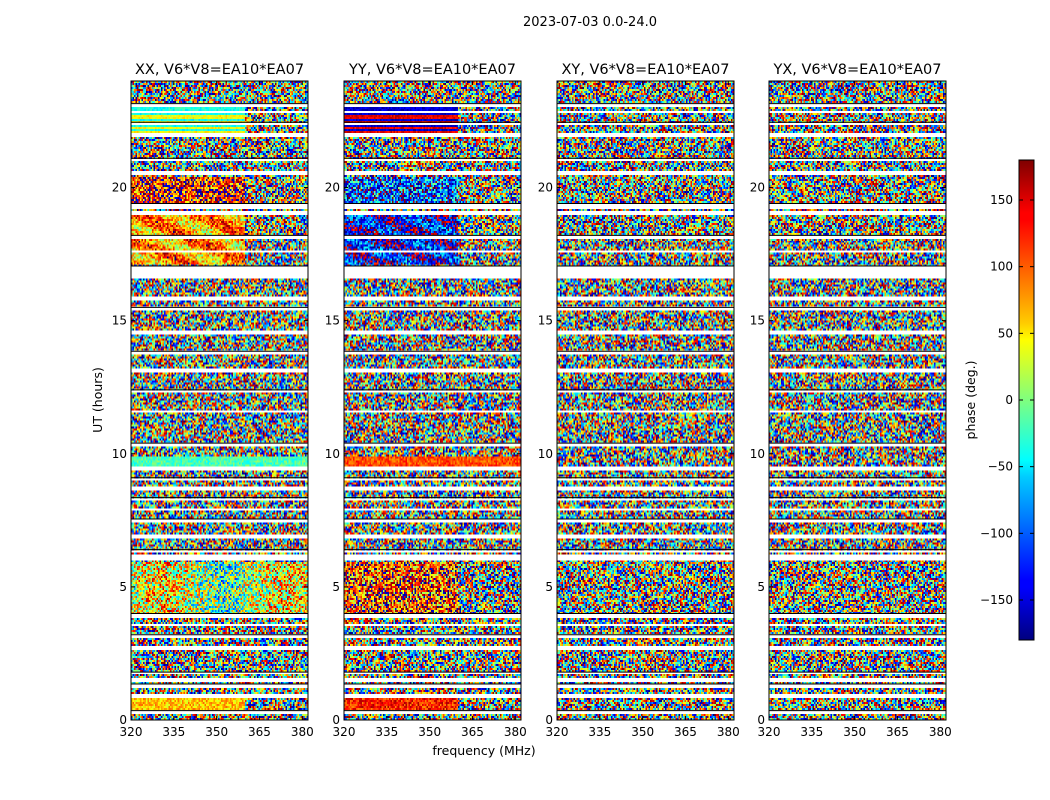 This screenshot has width=1050, height=800. I want to click on colorbar-tick-label: 150, so click(1001, 200).